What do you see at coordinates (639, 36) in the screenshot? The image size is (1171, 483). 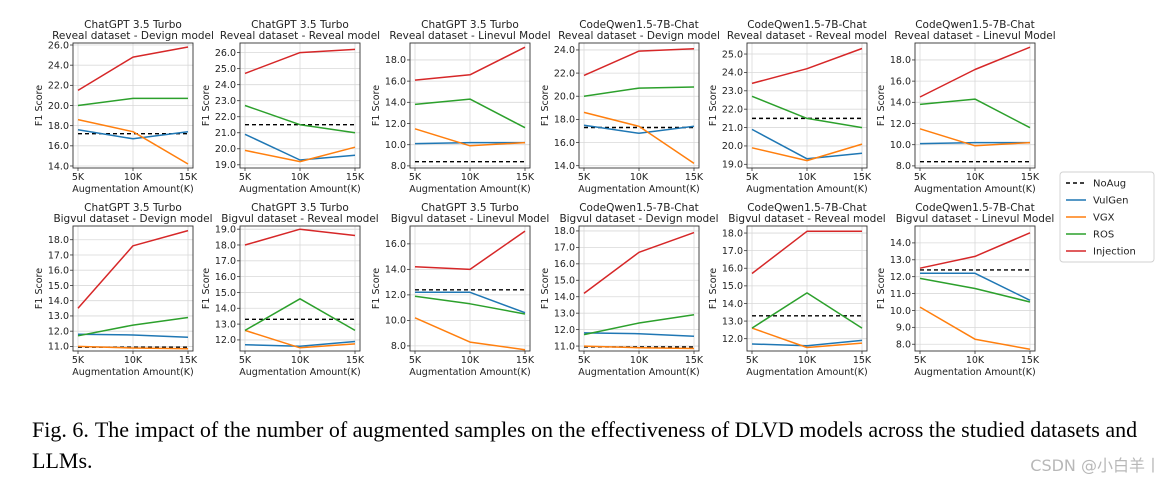 I see `subplot-subtitle: Reveal dataset - Devign model` at bounding box center [639, 36].